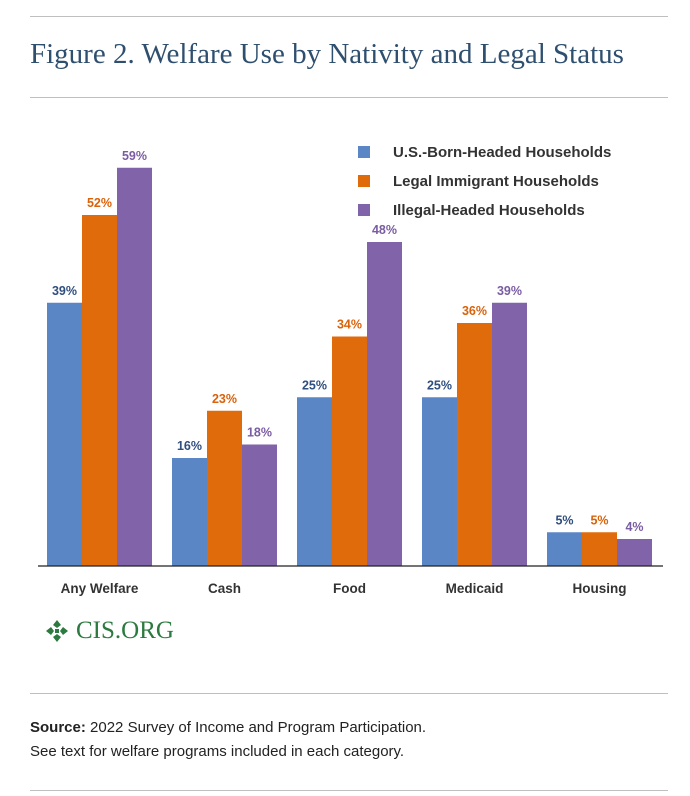 This screenshot has width=690, height=796. I want to click on cis-logo-icon, so click(57, 631).